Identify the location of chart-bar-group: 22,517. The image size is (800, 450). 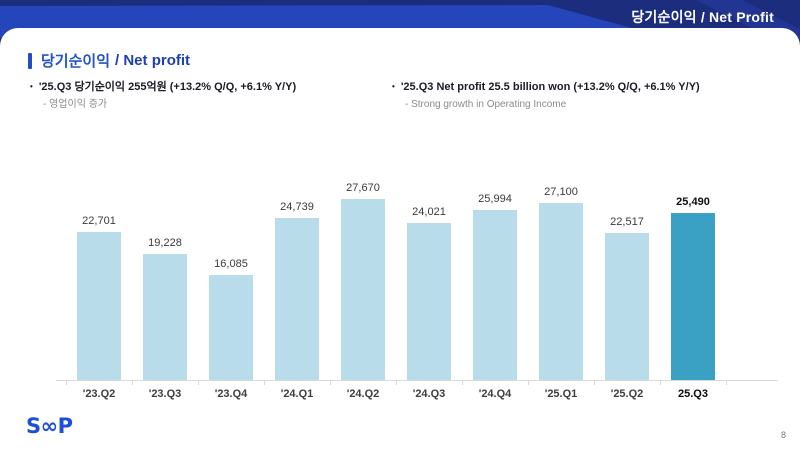
(627, 282).